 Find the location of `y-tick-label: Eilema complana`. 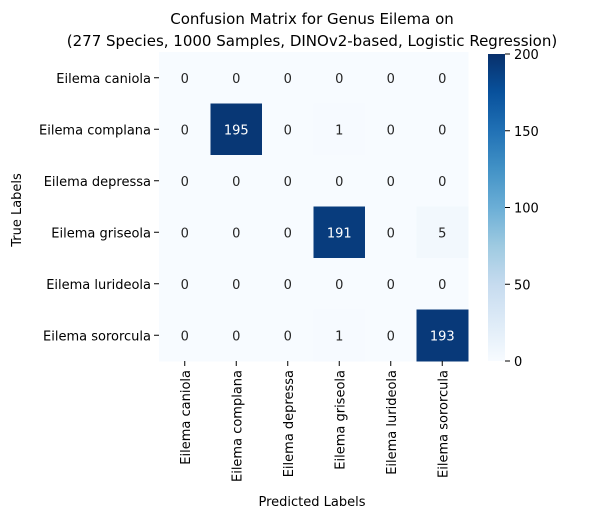

y-tick-label: Eilema complana is located at coordinates (95, 130).